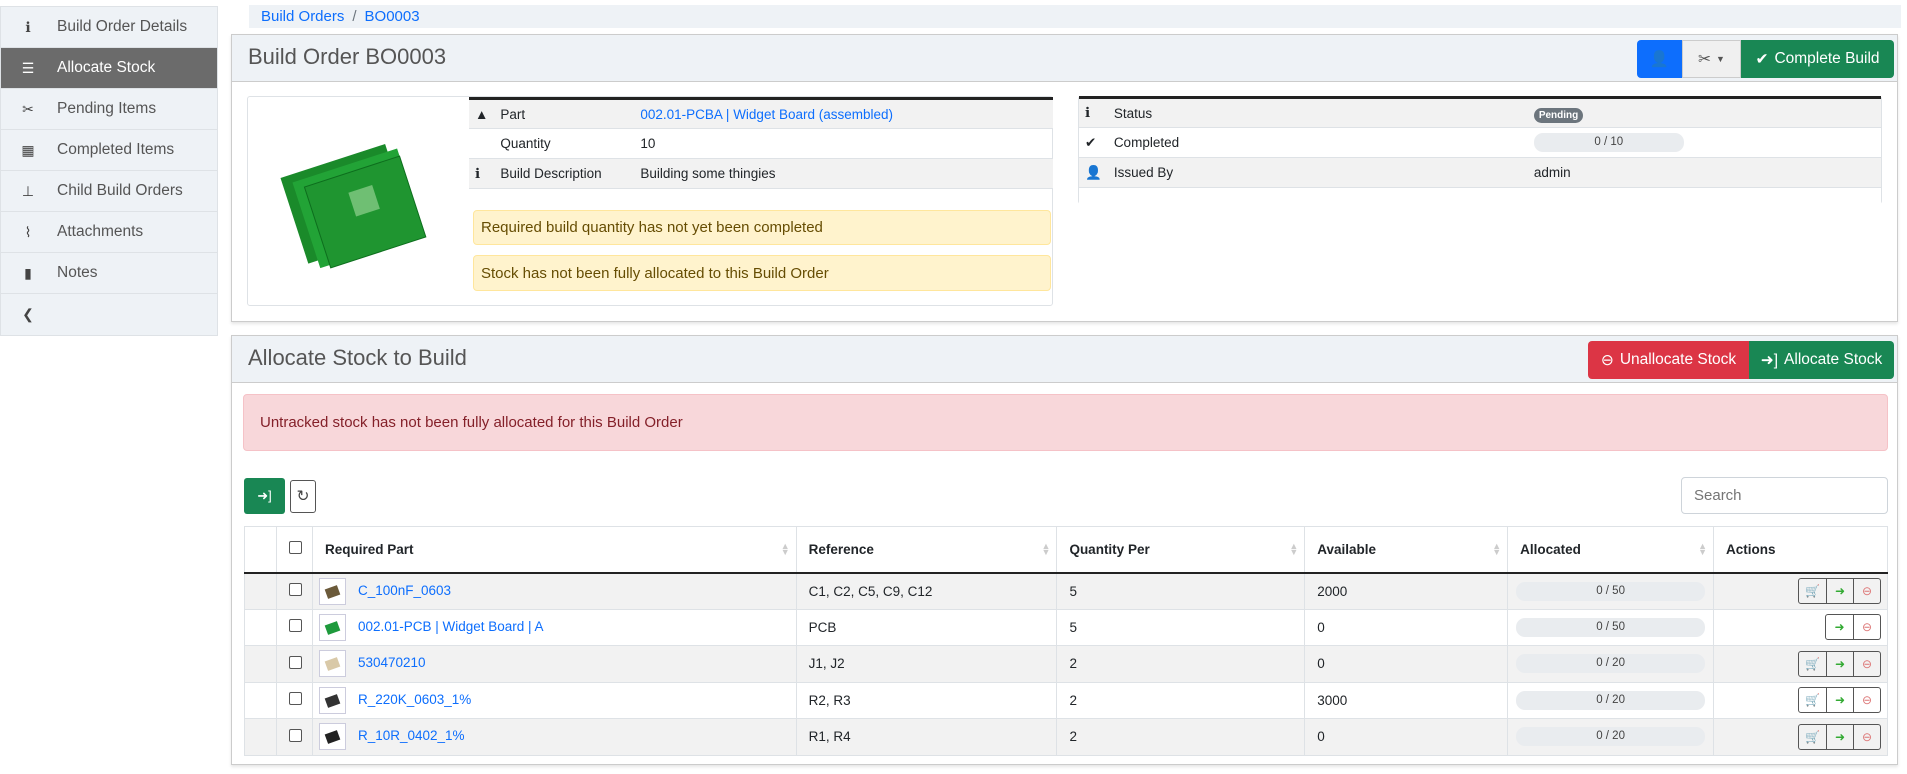  I want to click on allocated-progress: 0 / 50, so click(1611, 627).